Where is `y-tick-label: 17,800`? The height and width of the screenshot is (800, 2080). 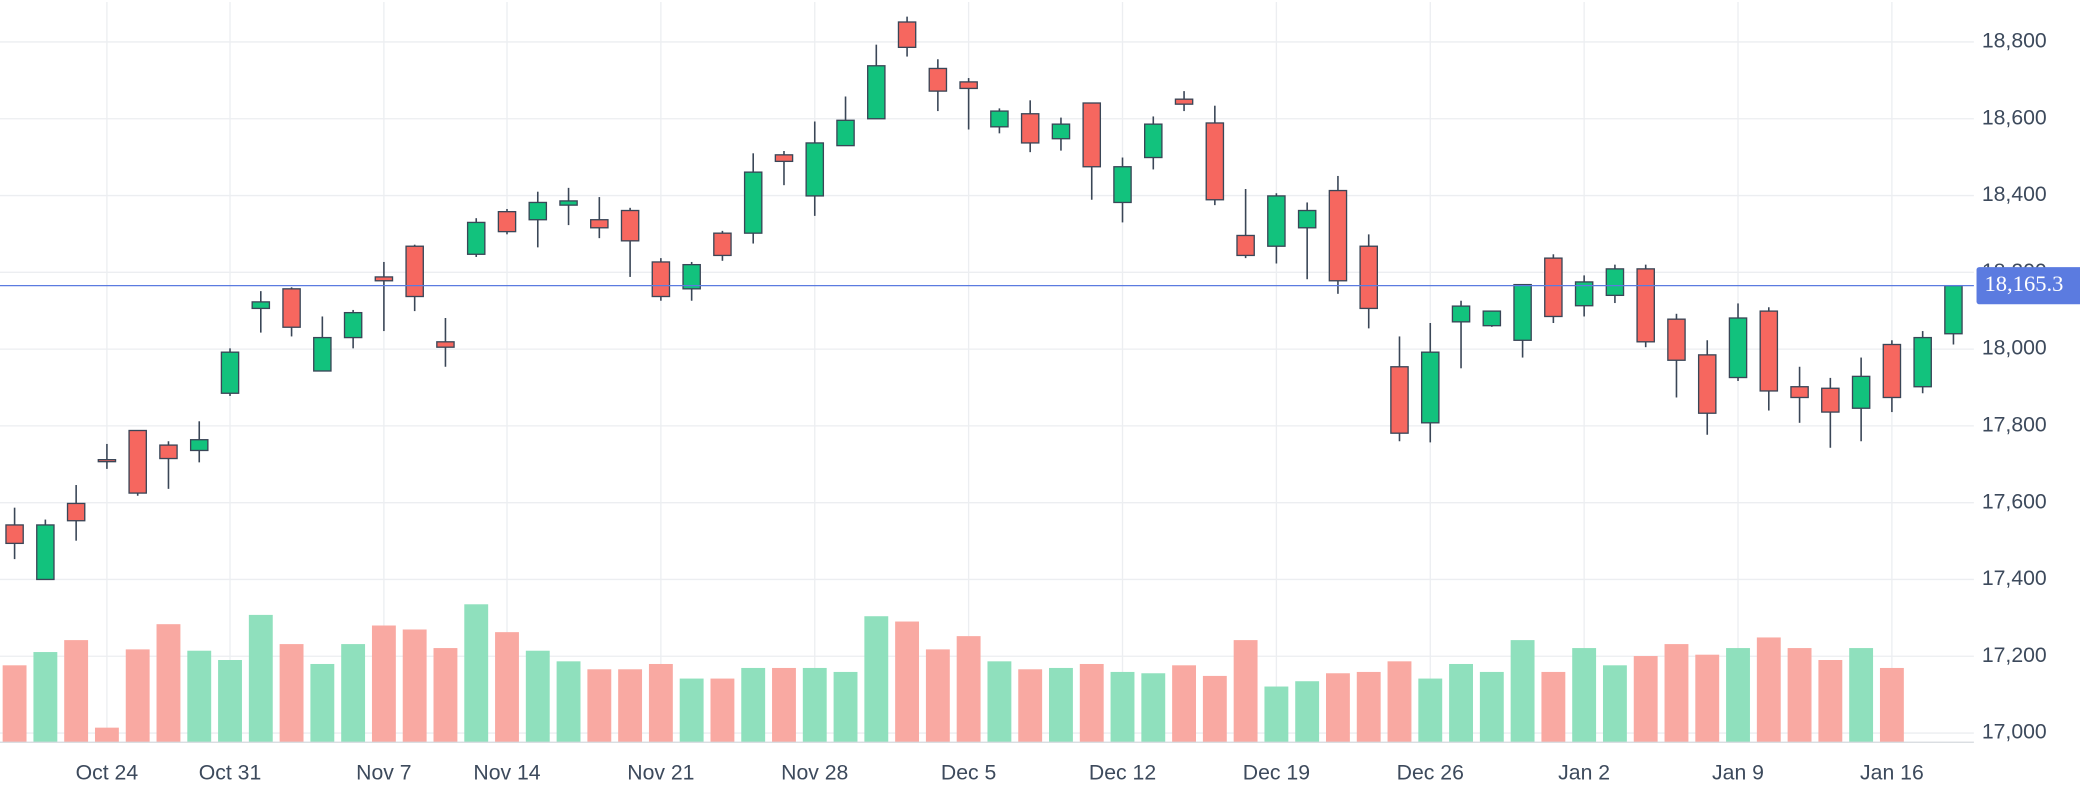
y-tick-label: 17,800 is located at coordinates (2014, 425).